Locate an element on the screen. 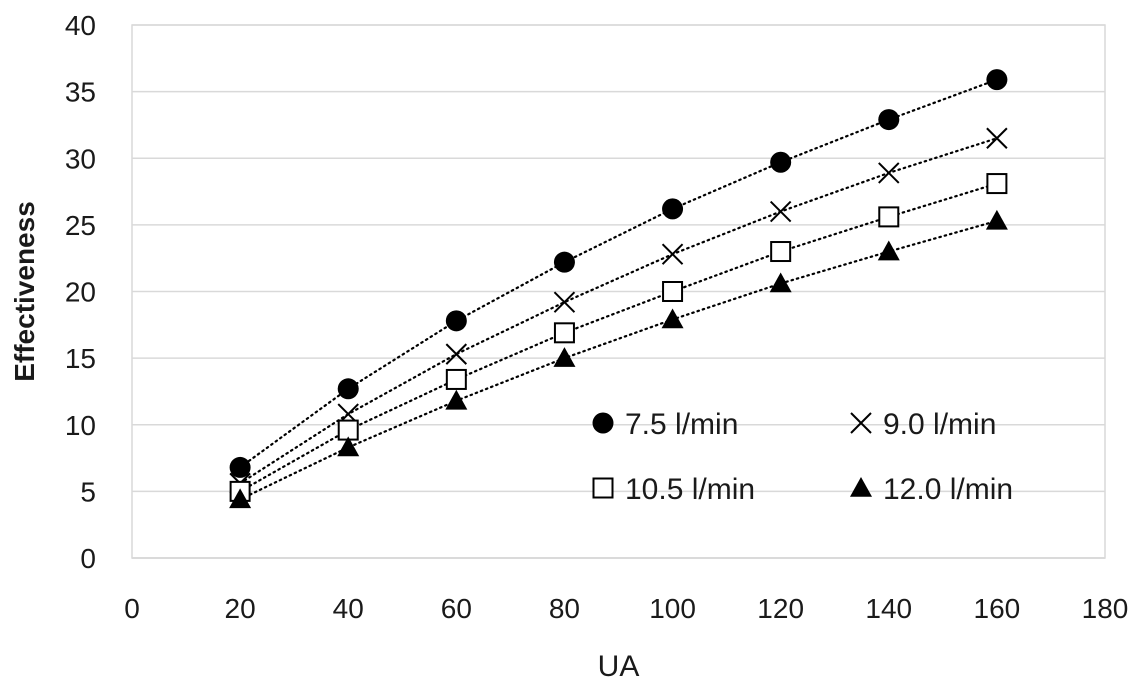 This screenshot has width=1146, height=692. x-axis-tick-labels: 0 20 40 60 80 100 120 140 160 180 is located at coordinates (626, 608).